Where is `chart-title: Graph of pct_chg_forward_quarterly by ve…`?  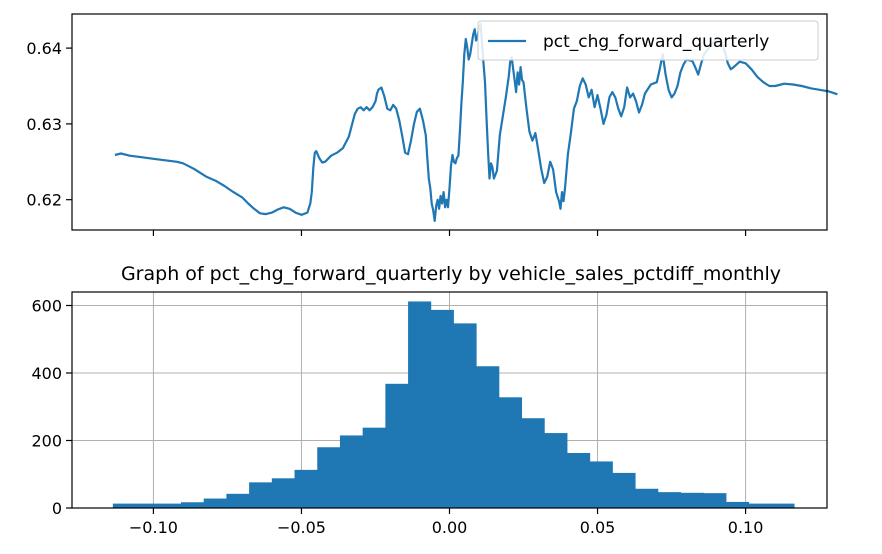 chart-title: Graph of pct_chg_forward_quarterly by ve… is located at coordinates (451, 274).